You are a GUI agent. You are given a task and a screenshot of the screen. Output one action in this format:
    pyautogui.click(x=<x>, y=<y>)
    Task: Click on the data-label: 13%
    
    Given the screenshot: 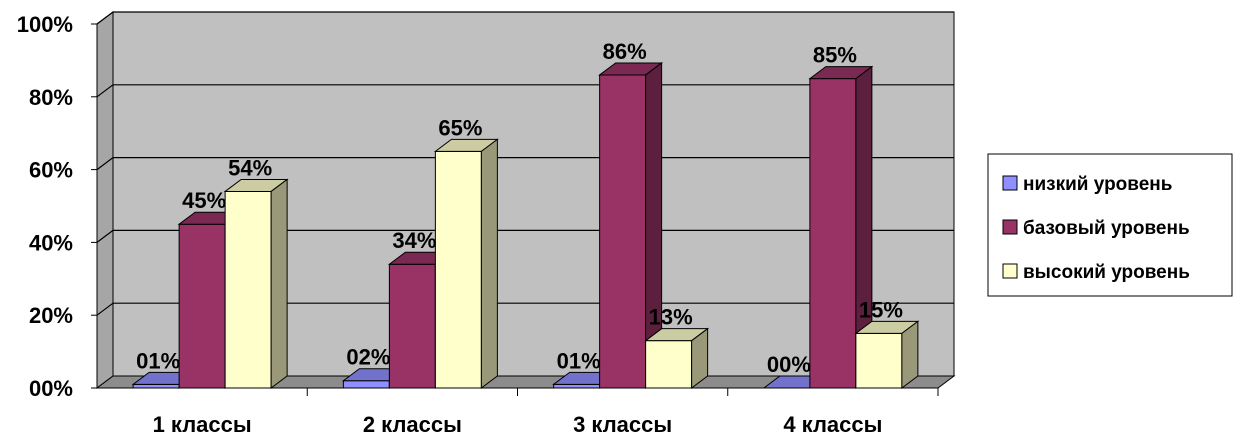 What is the action you would take?
    pyautogui.click(x=671, y=317)
    